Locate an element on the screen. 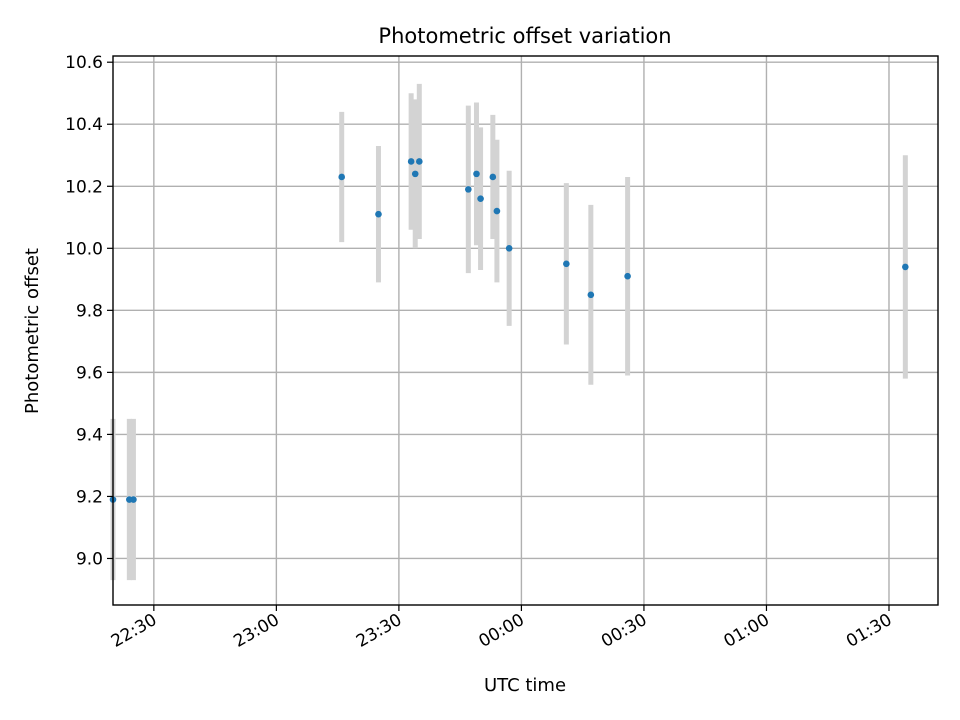  y-tick-label: 10.6 is located at coordinates (84, 63).